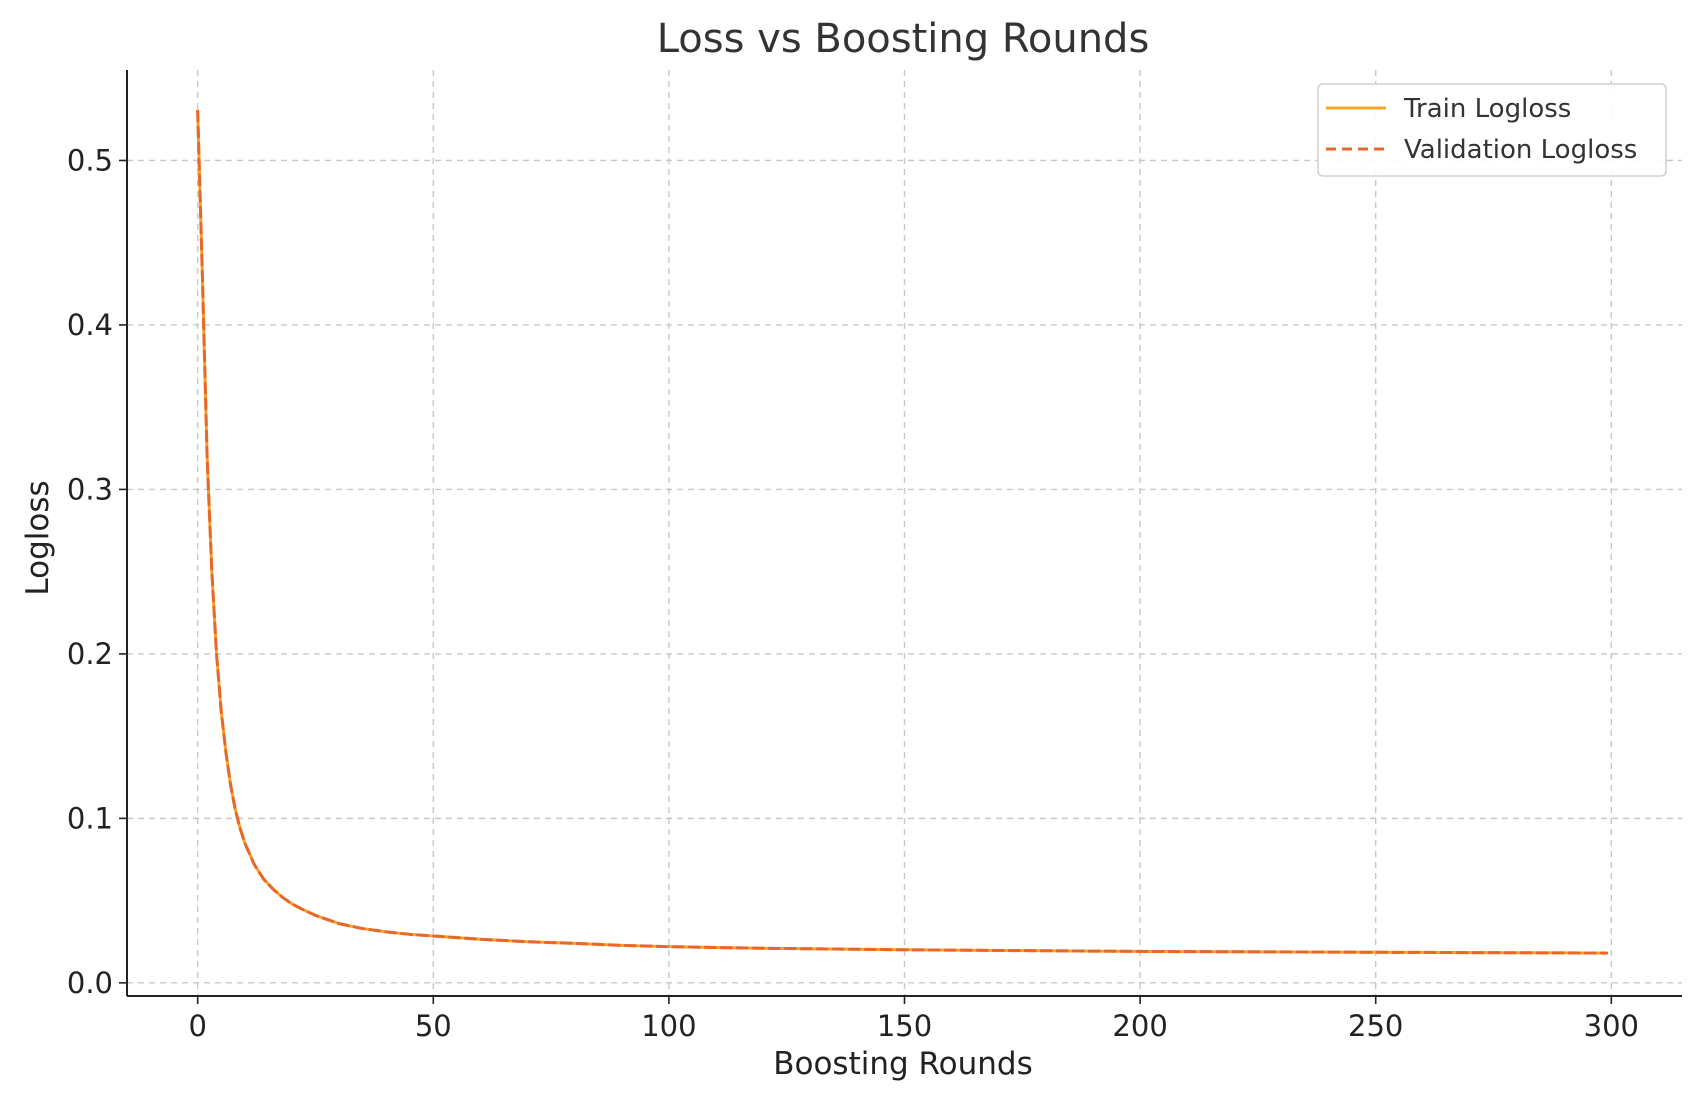  Describe the element at coordinates (903, 39) in the screenshot. I see `chart-title: Loss vs Boosting Rounds` at that location.